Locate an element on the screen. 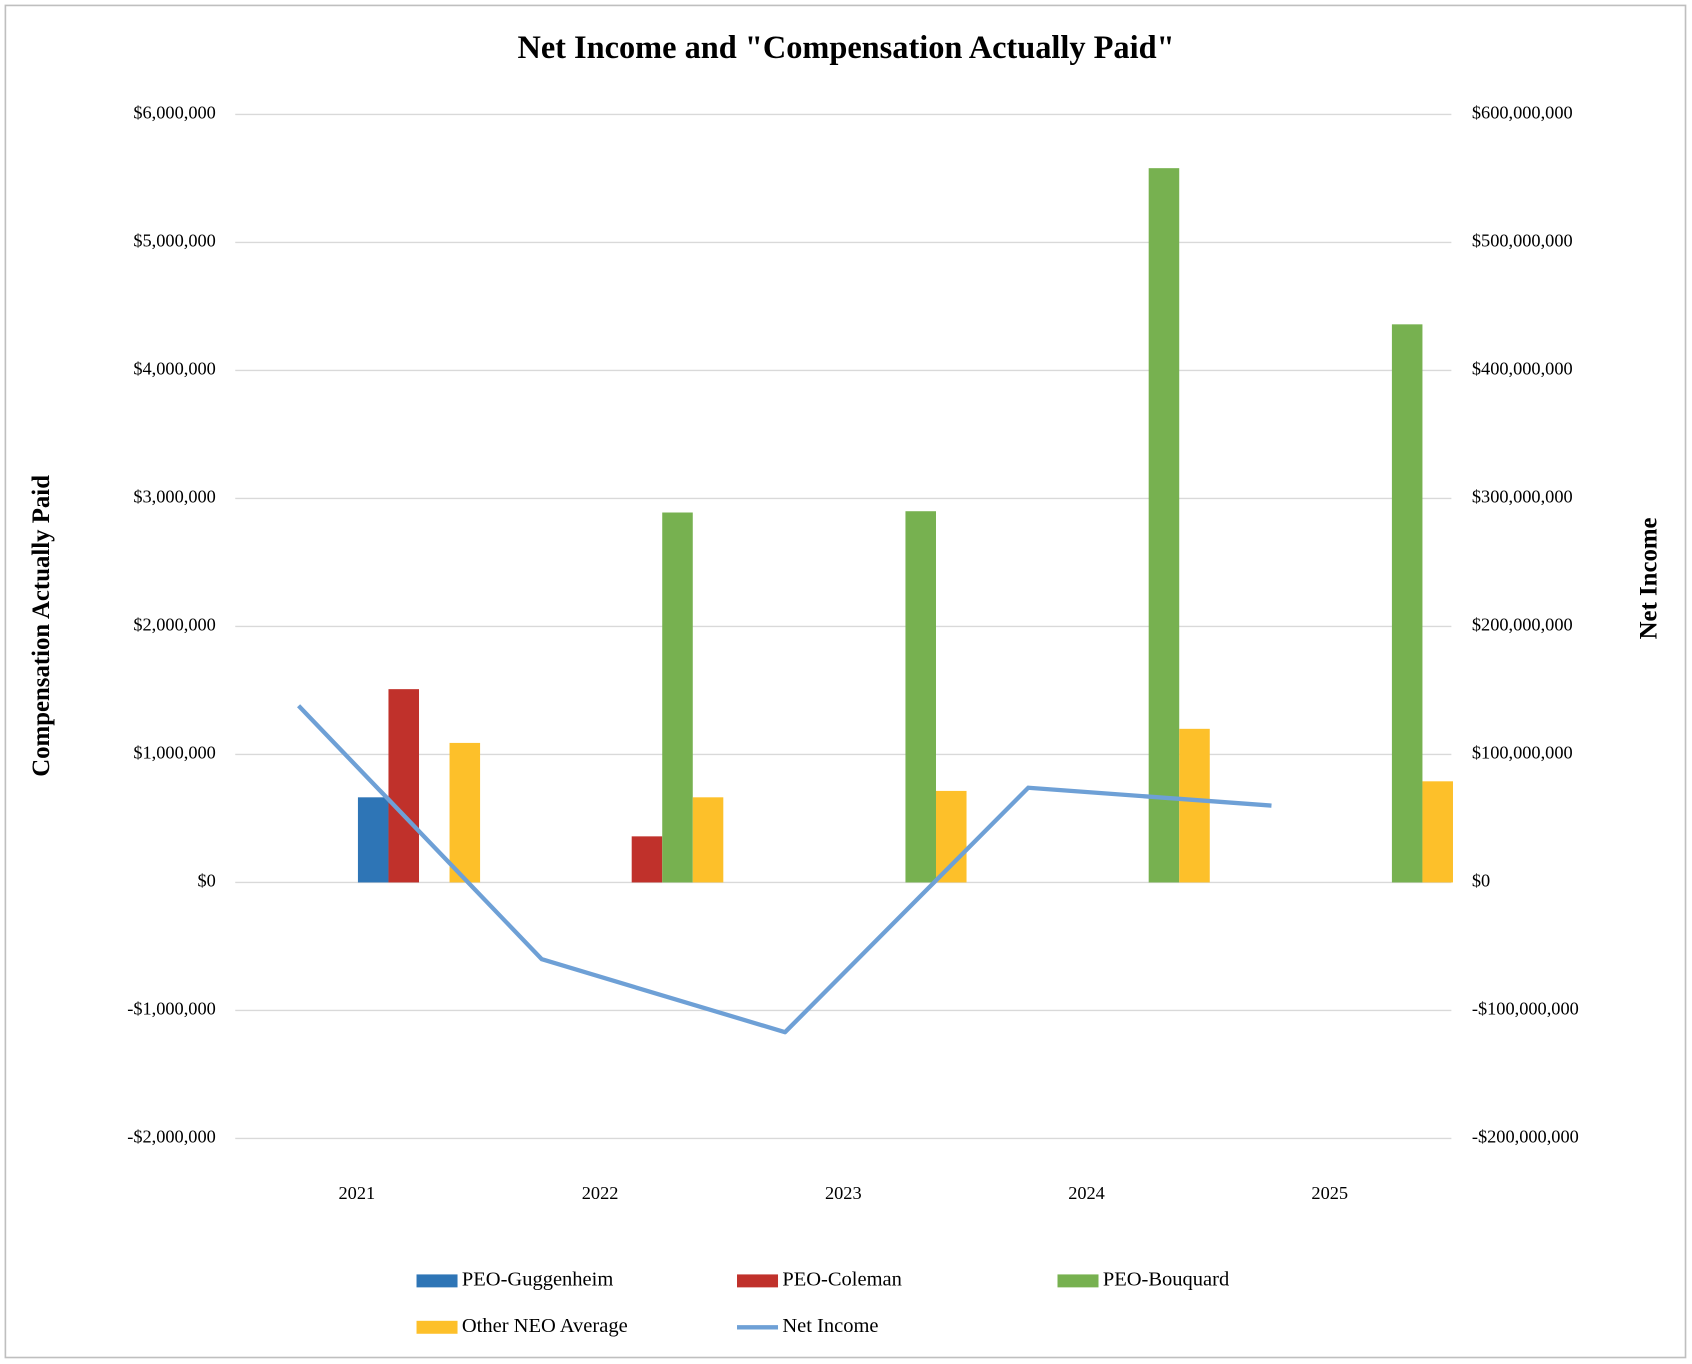  line is located at coordinates (784, 869).